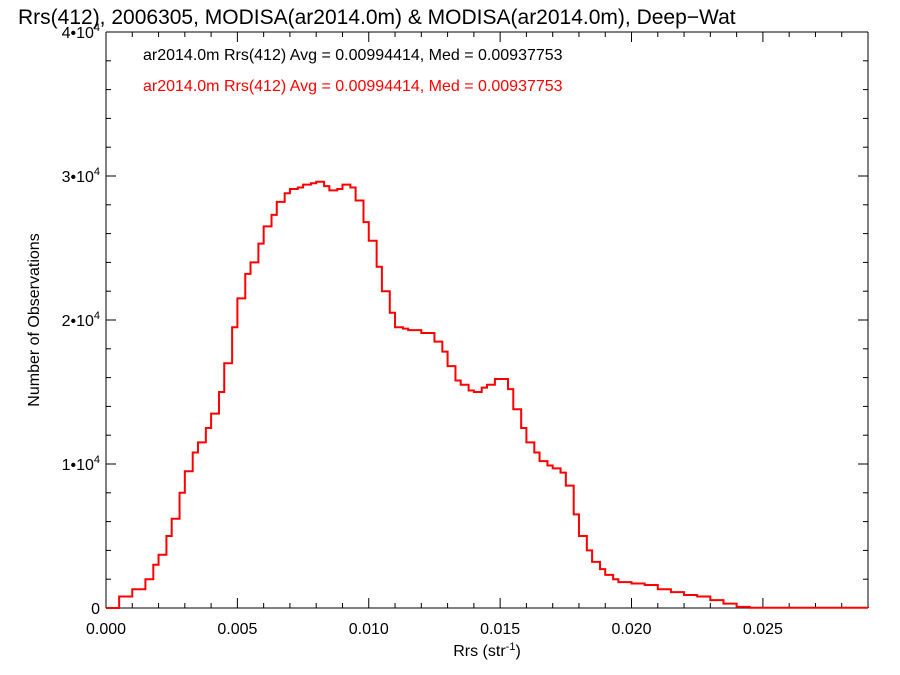 The image size is (900, 675). Describe the element at coordinates (479, 651) in the screenshot. I see `x-axis-label-main: Rrs (str` at that location.